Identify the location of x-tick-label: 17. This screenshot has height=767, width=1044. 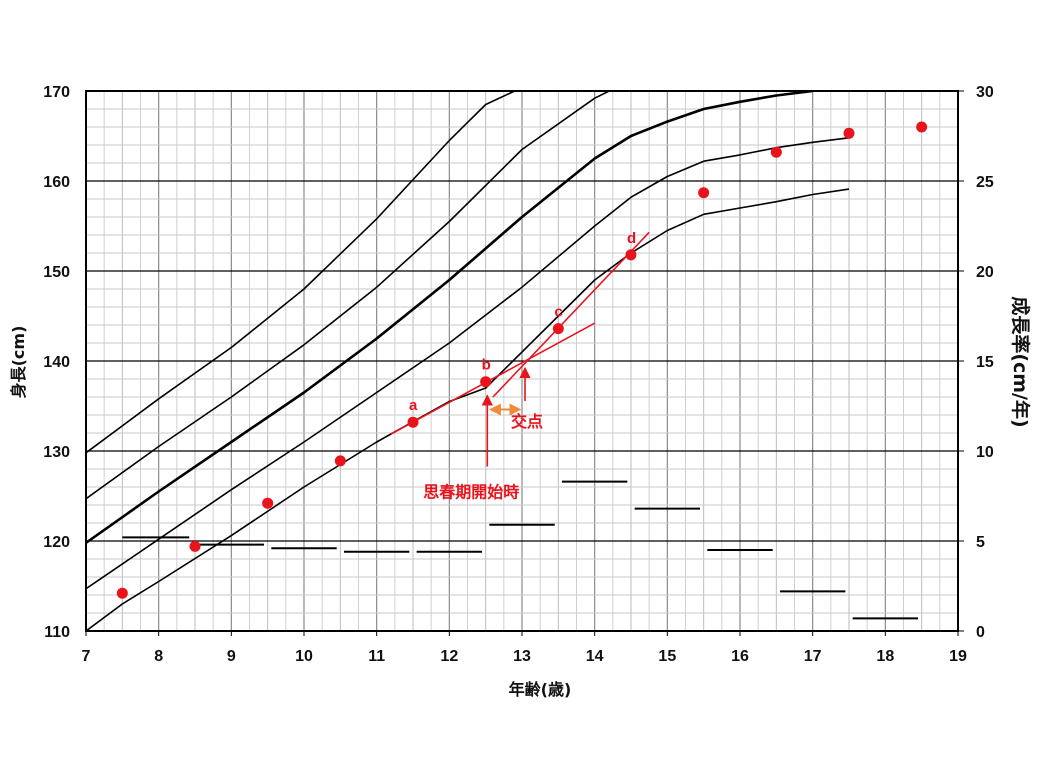
(813, 656).